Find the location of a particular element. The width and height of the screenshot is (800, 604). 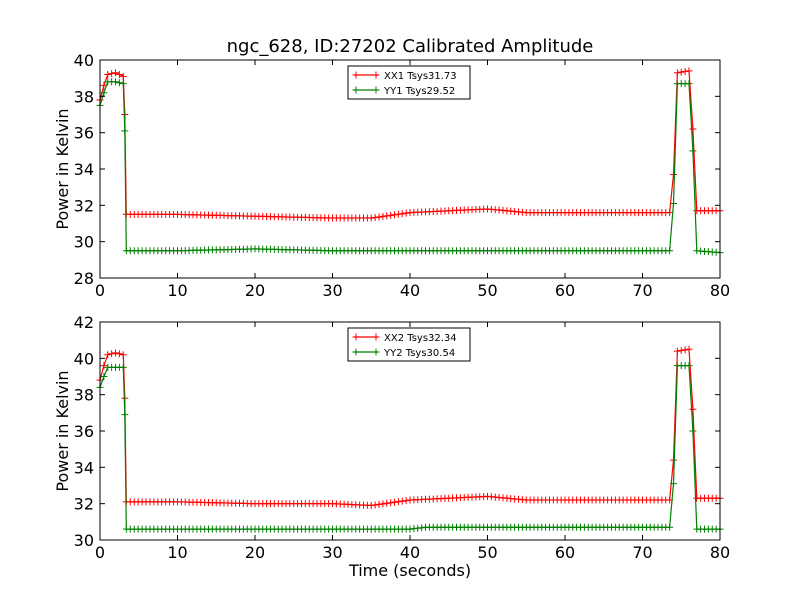

y-tick-label: 42 is located at coordinates (84, 322).